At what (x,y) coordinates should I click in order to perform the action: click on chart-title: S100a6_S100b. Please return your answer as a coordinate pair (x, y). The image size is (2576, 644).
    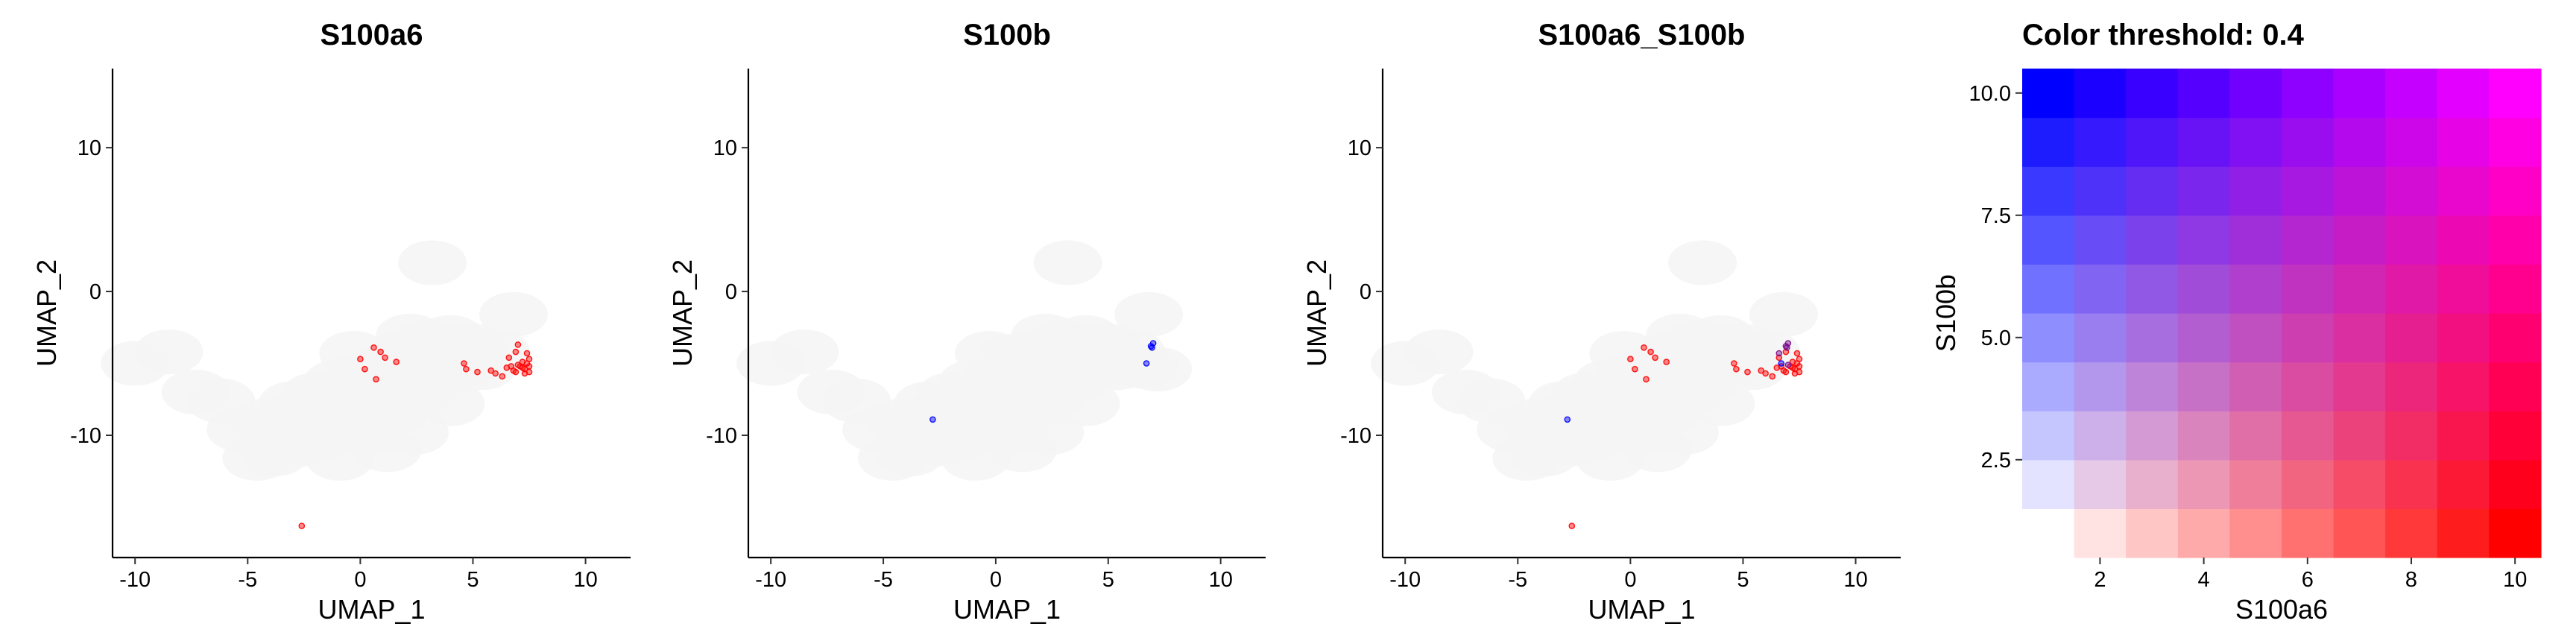
    Looking at the image, I should click on (1641, 35).